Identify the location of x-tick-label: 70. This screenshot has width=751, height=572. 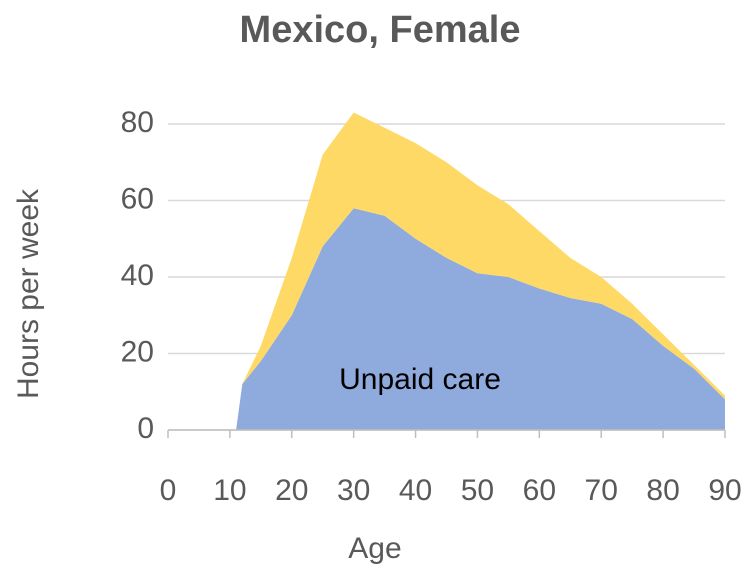
(601, 490).